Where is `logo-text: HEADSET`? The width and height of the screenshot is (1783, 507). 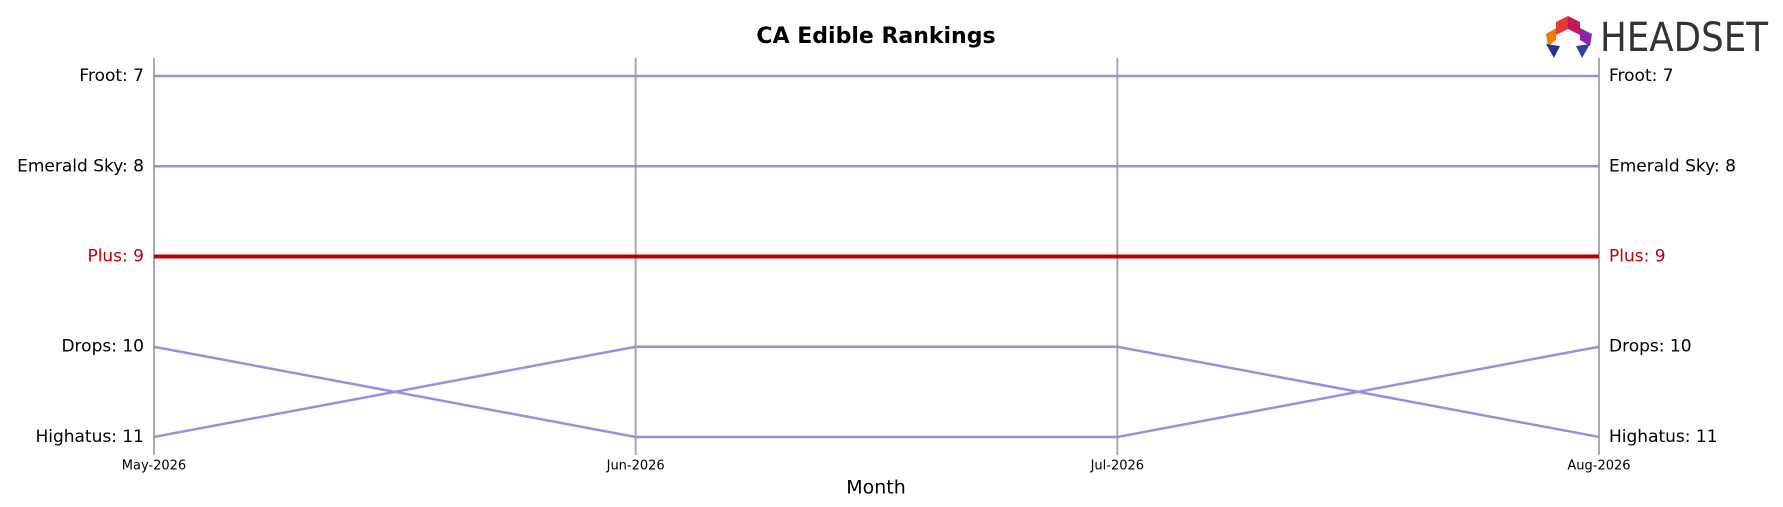 logo-text: HEADSET is located at coordinates (1684, 38).